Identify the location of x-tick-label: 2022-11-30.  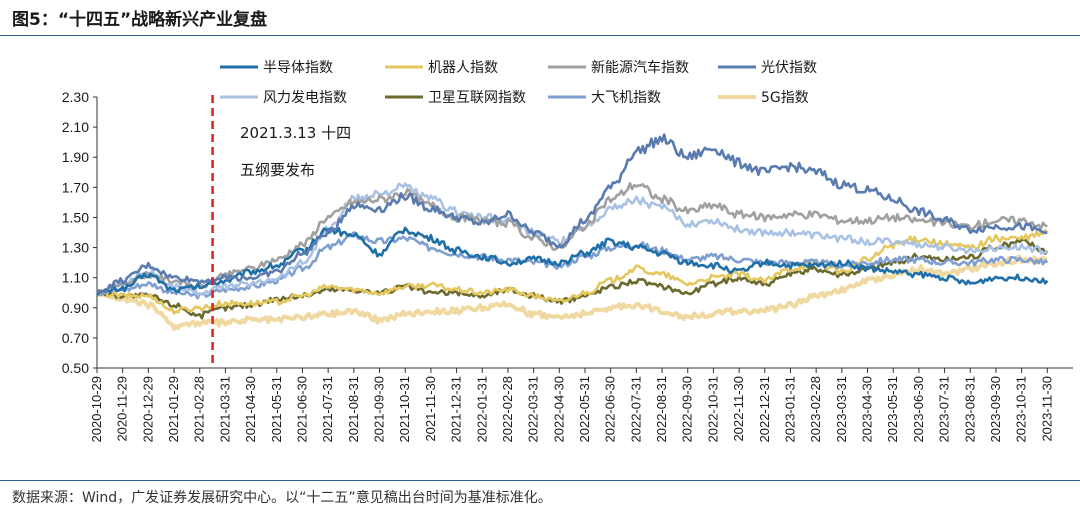
(738, 409).